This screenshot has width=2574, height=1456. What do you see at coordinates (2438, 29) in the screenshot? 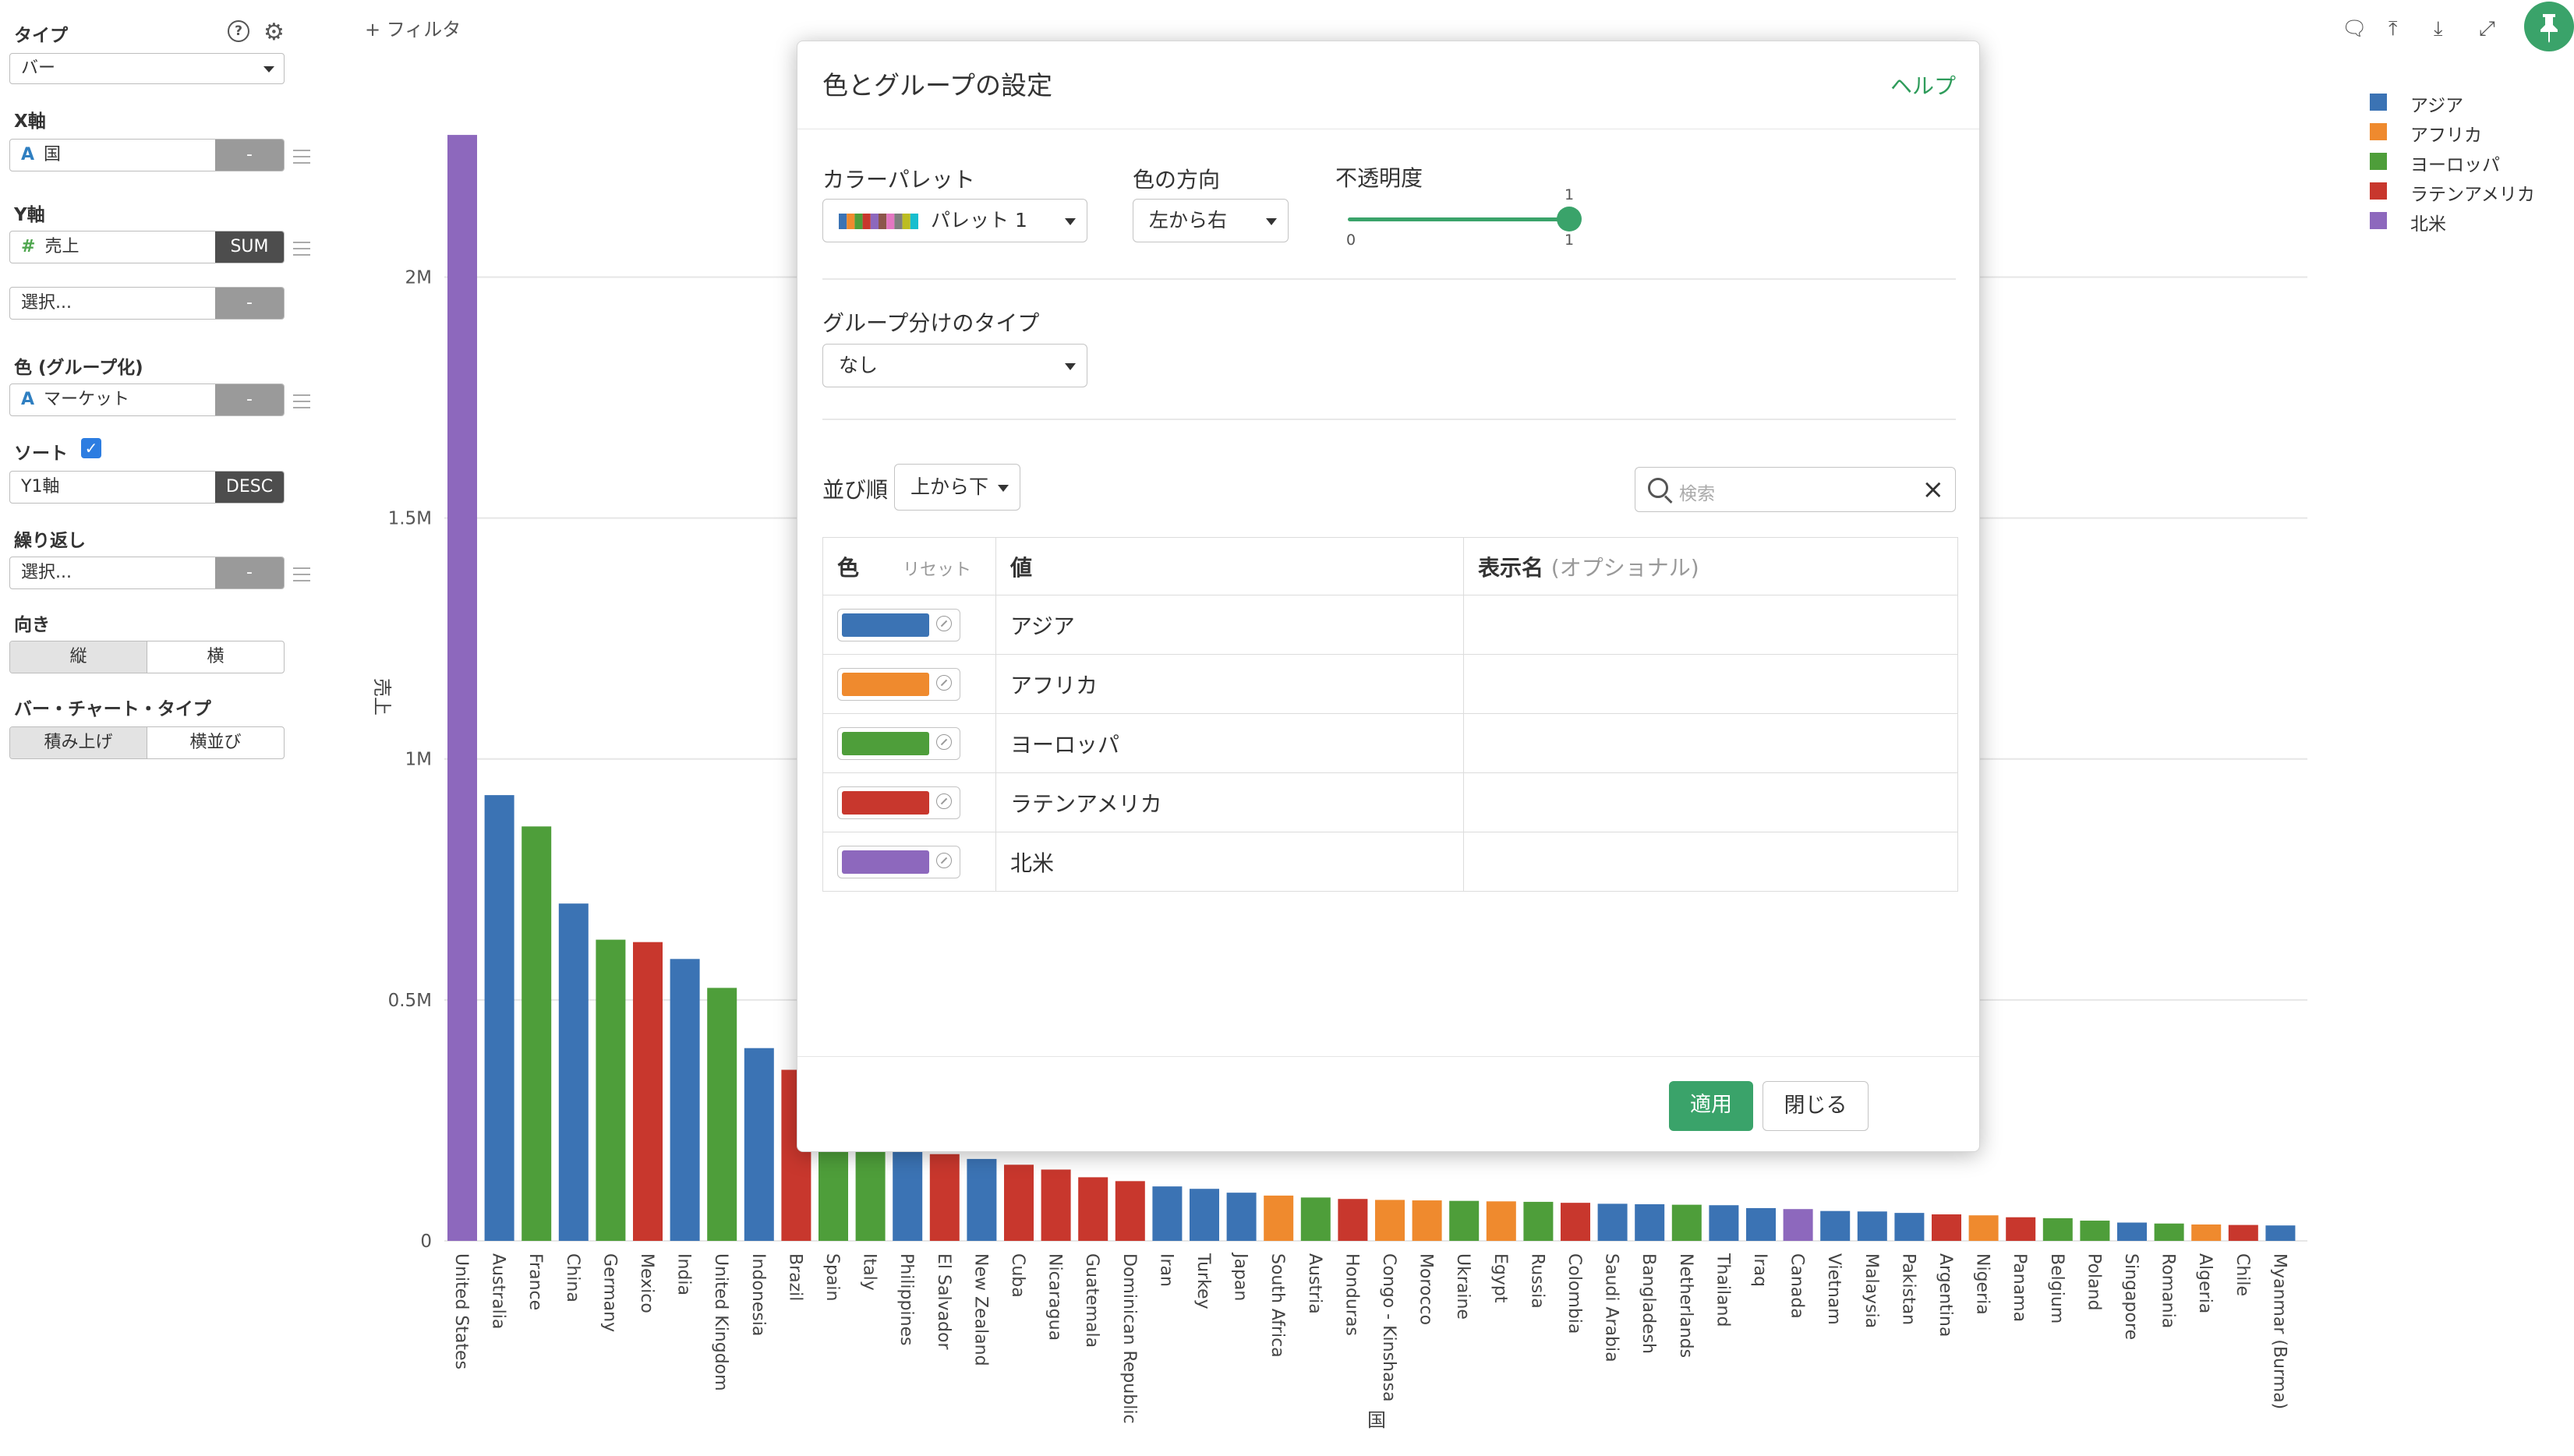
I see `download-icon: ⤓` at bounding box center [2438, 29].